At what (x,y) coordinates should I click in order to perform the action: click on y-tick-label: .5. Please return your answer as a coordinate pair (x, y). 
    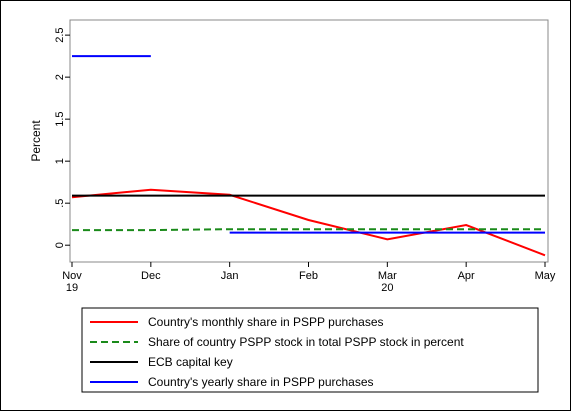
    Looking at the image, I should click on (60, 203).